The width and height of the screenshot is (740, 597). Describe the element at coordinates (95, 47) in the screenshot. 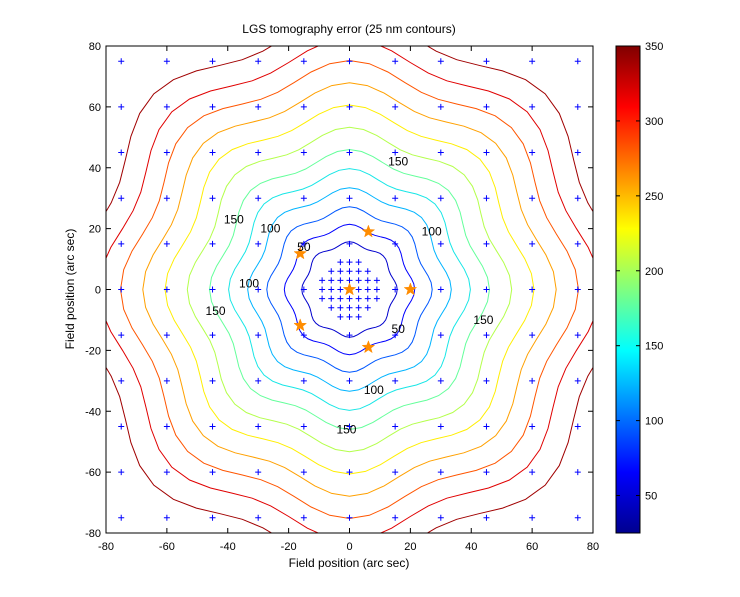

I see `y-tick-label: 80` at that location.